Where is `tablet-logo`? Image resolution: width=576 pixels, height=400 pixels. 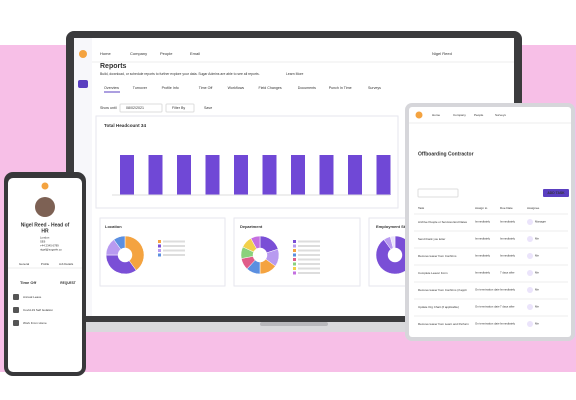 tablet-logo is located at coordinates (419, 115).